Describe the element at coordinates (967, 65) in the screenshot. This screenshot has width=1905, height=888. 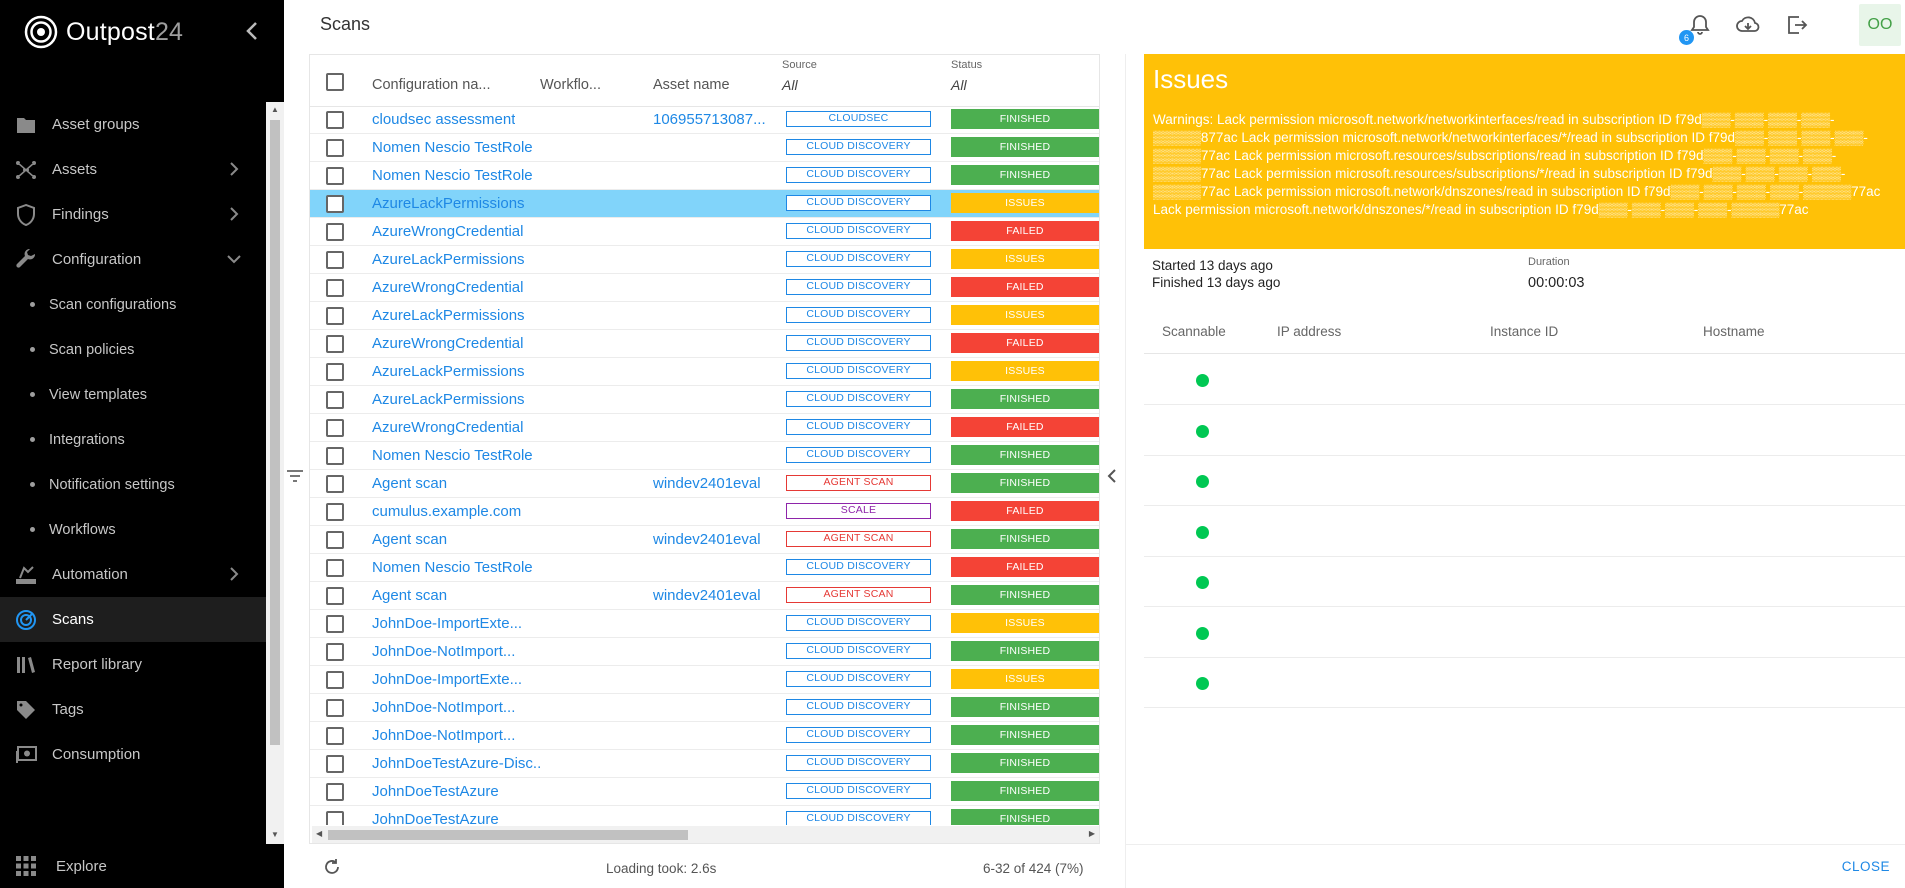
I see `column-status: Status` at that location.